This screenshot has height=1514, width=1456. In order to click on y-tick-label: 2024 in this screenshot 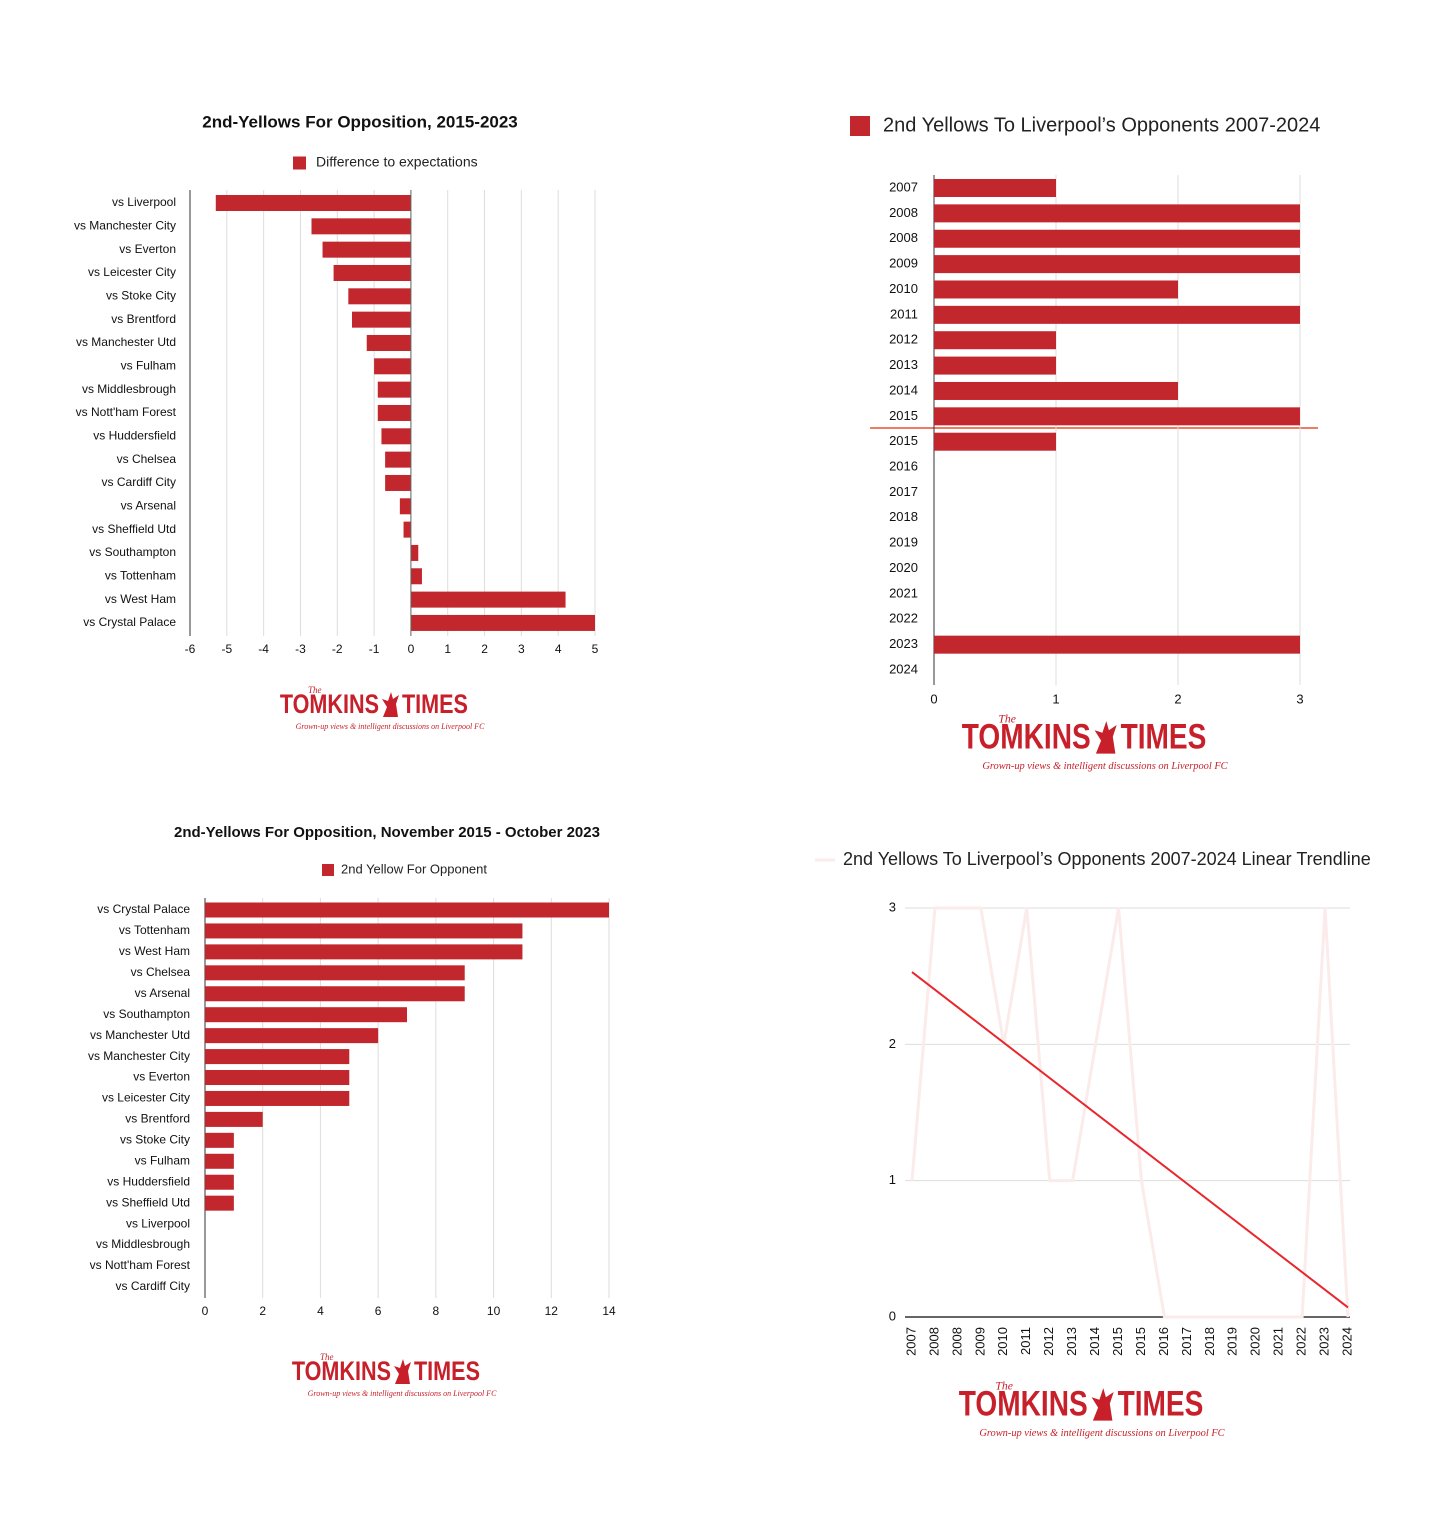, I will do `click(903, 668)`.